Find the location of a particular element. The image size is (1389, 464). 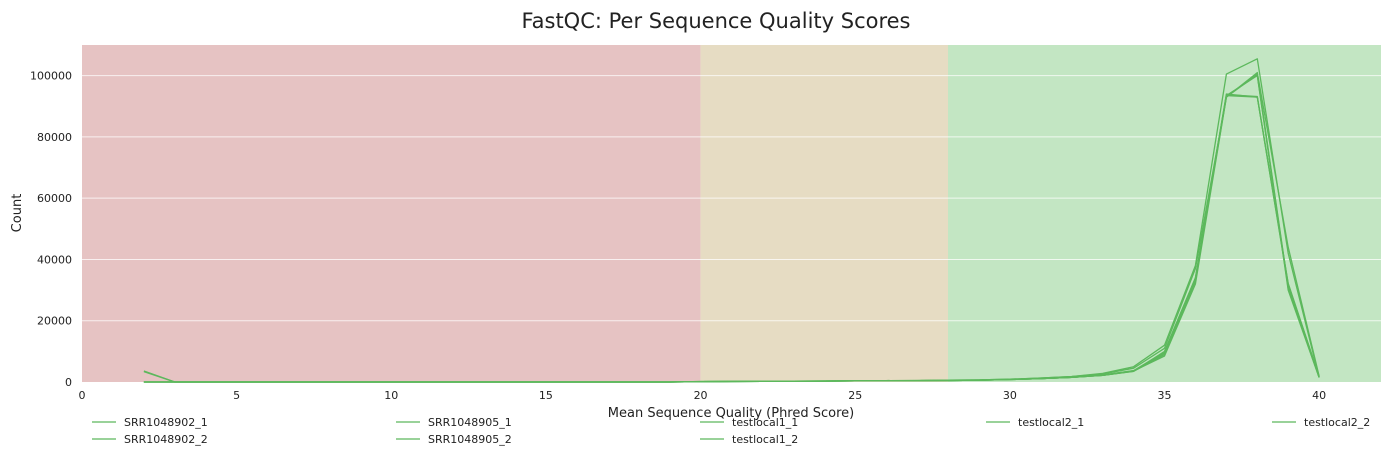

legend-label: SRR1048902_1 is located at coordinates (166, 422).